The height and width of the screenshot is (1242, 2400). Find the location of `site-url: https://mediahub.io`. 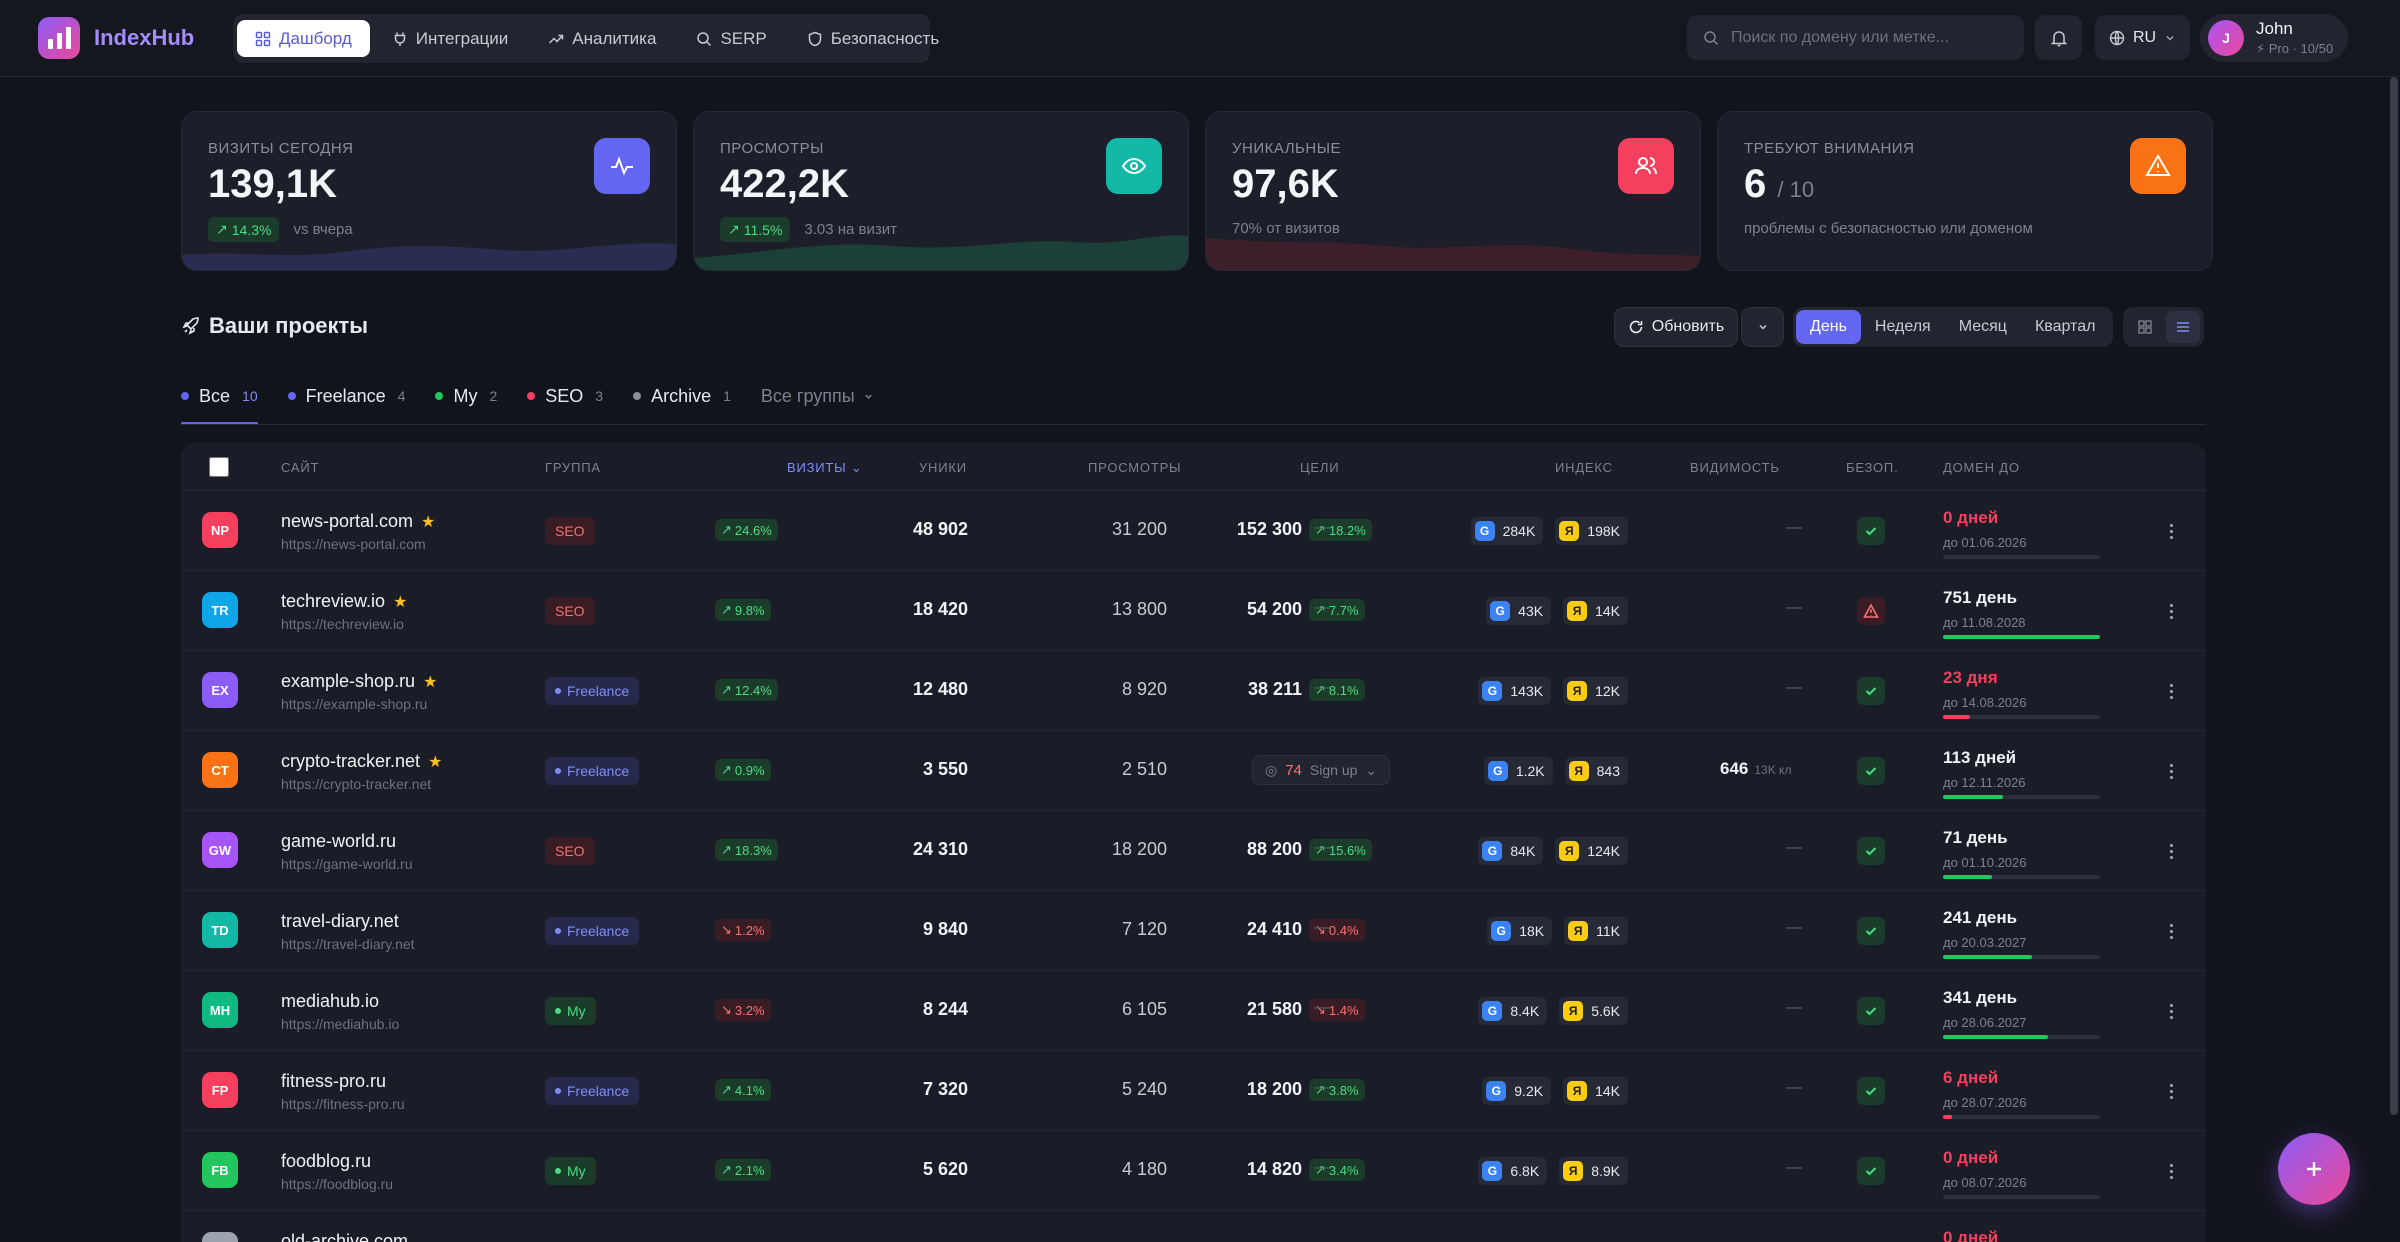

site-url: https://mediahub.io is located at coordinates (340, 1024).